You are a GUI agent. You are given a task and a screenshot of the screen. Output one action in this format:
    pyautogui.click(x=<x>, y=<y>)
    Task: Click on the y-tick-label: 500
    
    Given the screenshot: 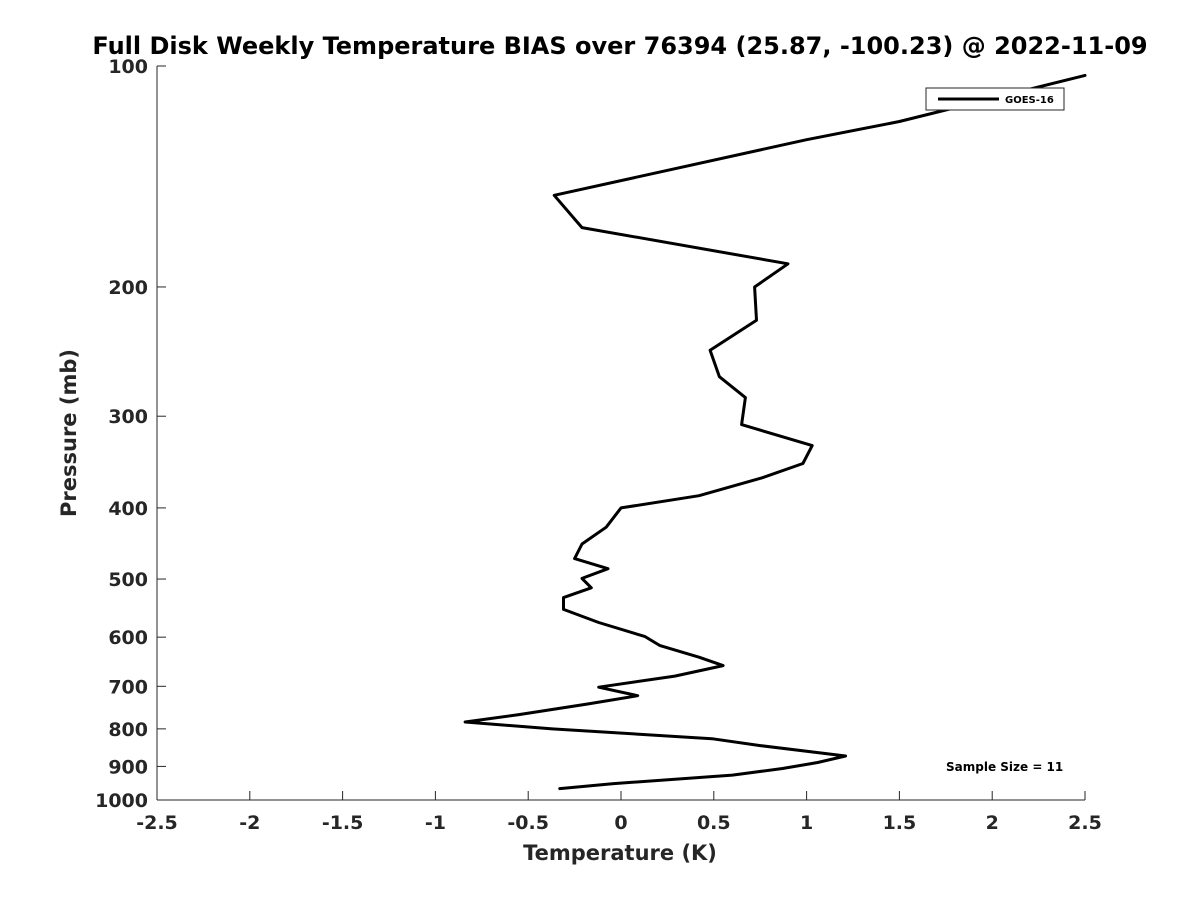 What is the action you would take?
    pyautogui.click(x=128, y=580)
    